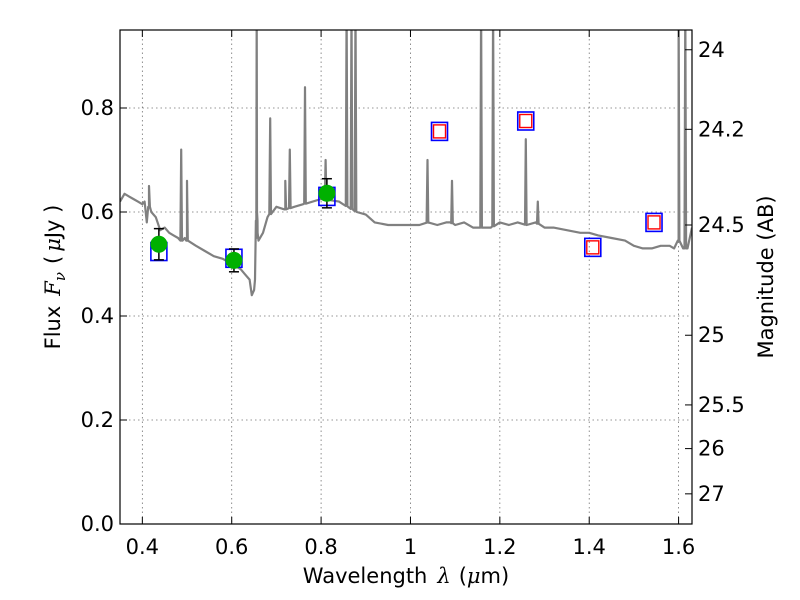 Image resolution: width=800 pixels, height=600 pixels. I want to click on x-tick-label: 0.6, so click(231, 547).